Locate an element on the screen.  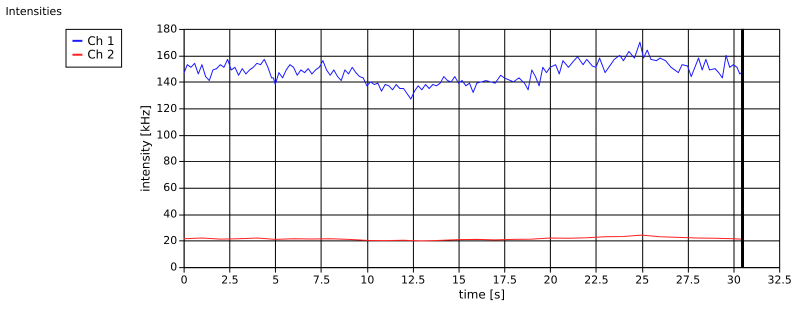
y-tick-label: 160 is located at coordinates (167, 55).